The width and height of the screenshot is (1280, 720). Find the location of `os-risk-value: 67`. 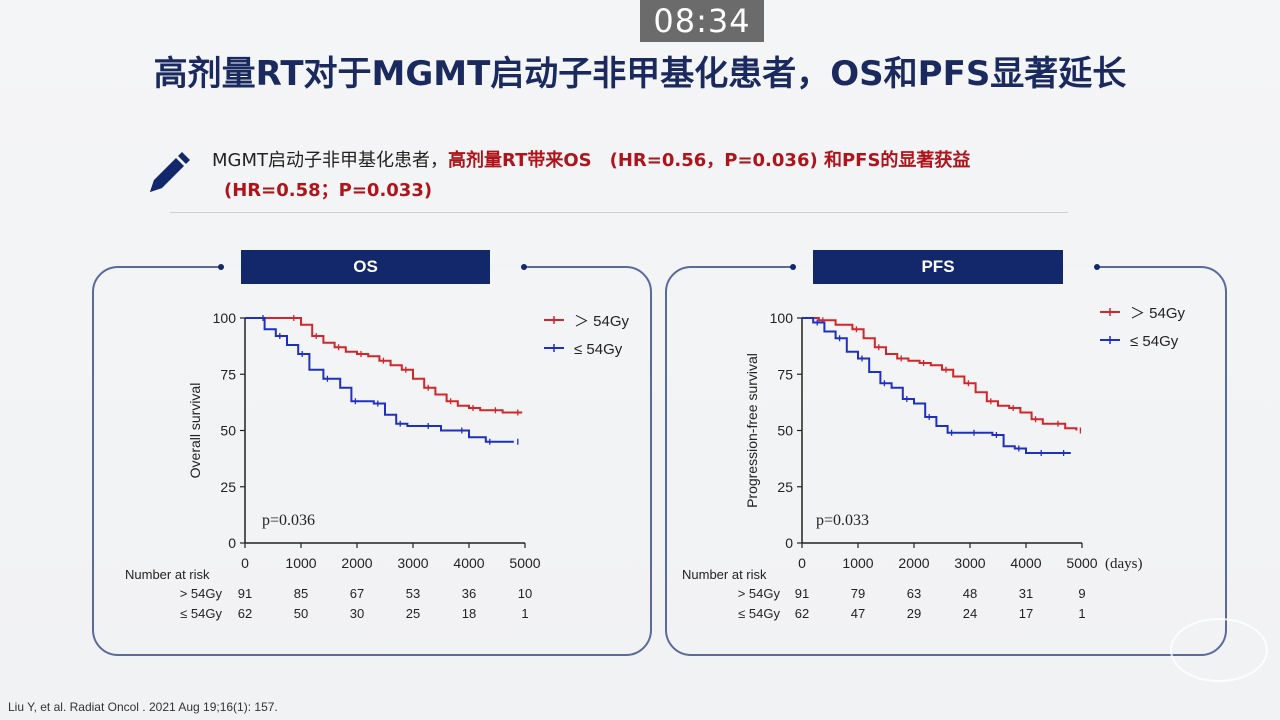

os-risk-value: 67 is located at coordinates (357, 593).